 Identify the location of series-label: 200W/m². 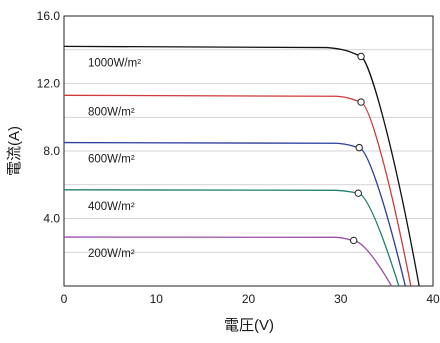
(111, 254).